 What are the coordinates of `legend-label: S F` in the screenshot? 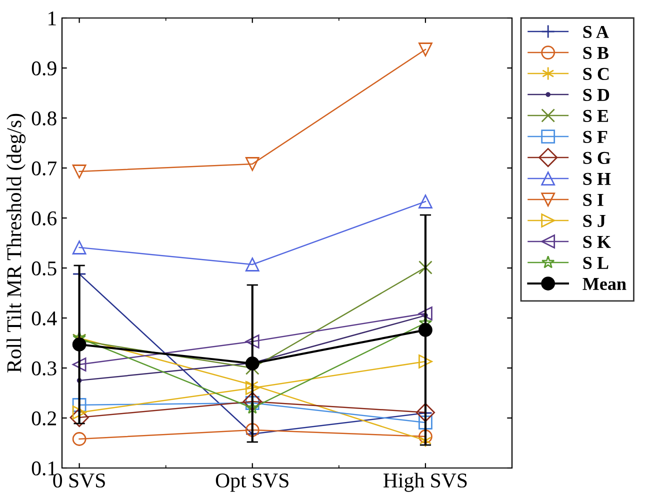 It's located at (595, 137).